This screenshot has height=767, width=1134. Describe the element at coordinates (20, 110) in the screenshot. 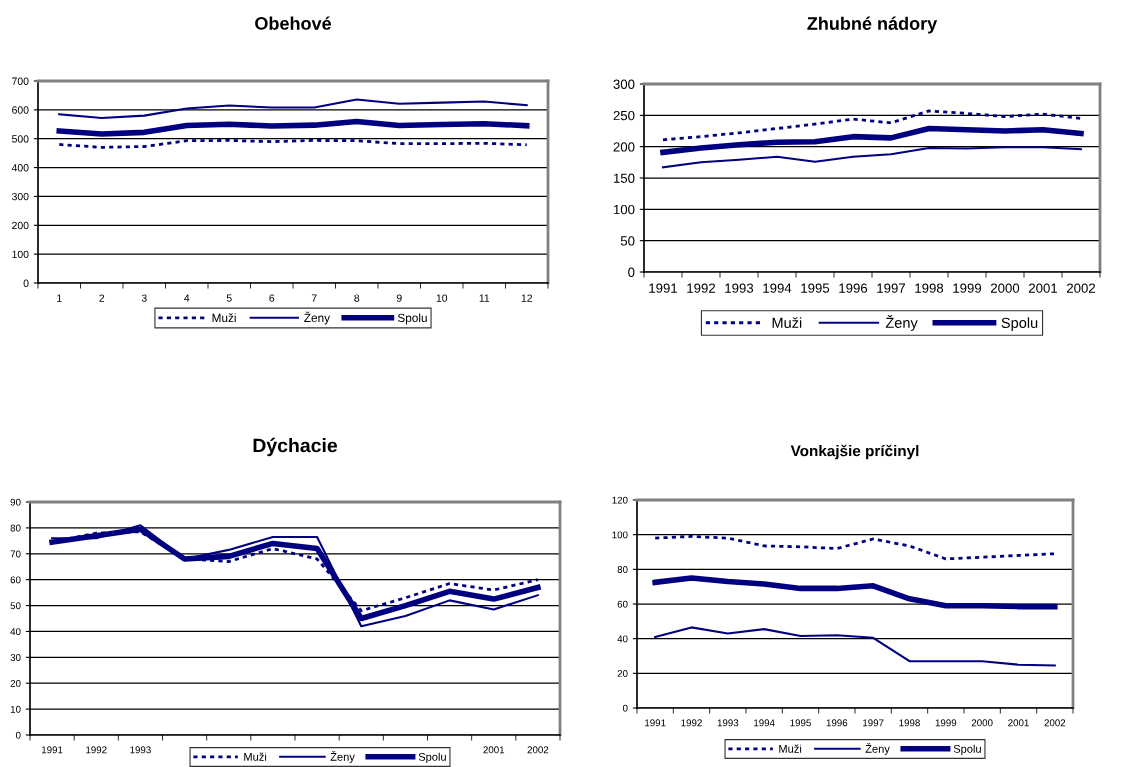

I see `y-tick-label: 600` at that location.